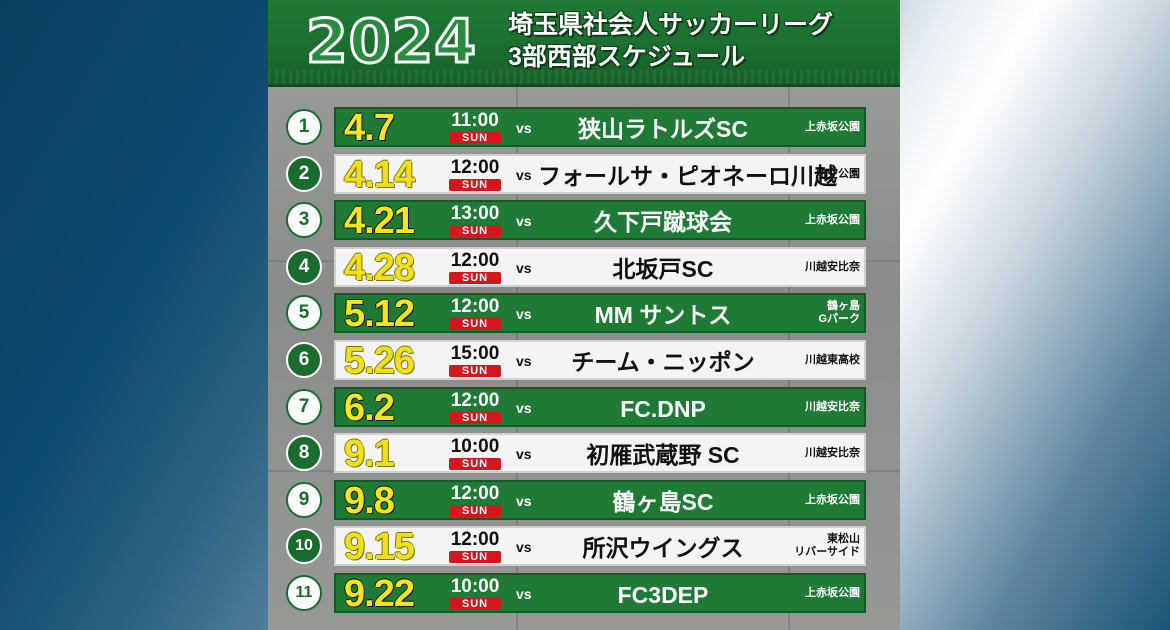 Image resolution: width=1170 pixels, height=630 pixels. Describe the element at coordinates (369, 454) in the screenshot. I see `match-date: 9.1` at that location.